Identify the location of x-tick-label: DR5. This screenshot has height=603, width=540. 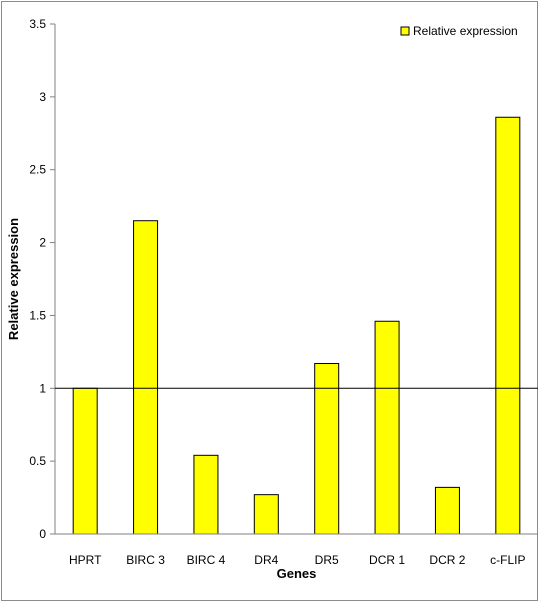
(327, 560).